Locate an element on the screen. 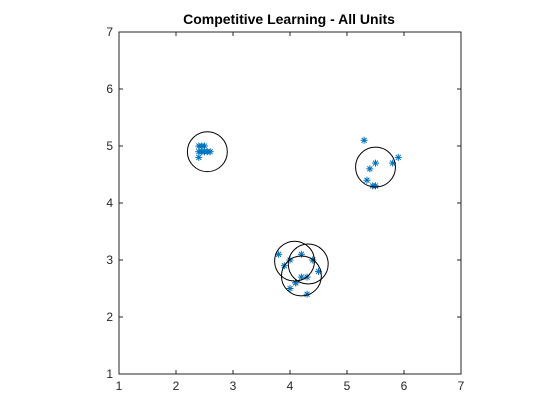 This screenshot has height=420, width=560. y-tick-label: 7 is located at coordinates (109, 32).